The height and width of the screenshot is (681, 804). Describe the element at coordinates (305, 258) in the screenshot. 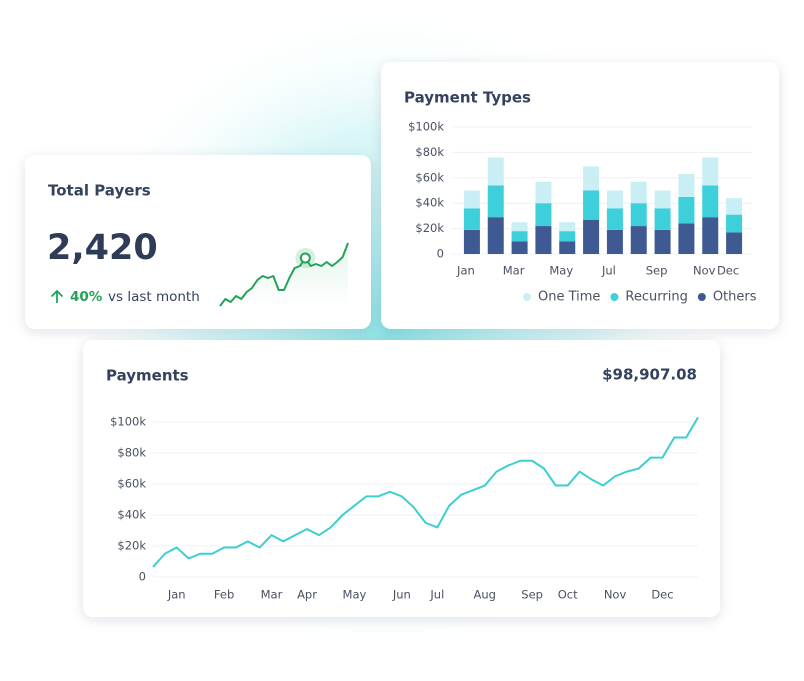

I see `highlight-point` at that location.